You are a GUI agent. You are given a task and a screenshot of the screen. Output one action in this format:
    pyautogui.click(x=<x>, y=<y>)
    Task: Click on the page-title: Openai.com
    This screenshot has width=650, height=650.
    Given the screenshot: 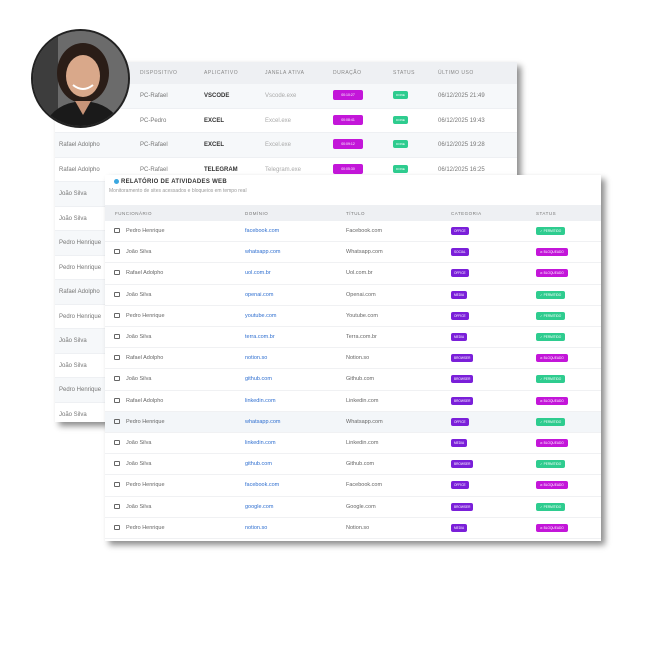 What is the action you would take?
    pyautogui.click(x=361, y=294)
    